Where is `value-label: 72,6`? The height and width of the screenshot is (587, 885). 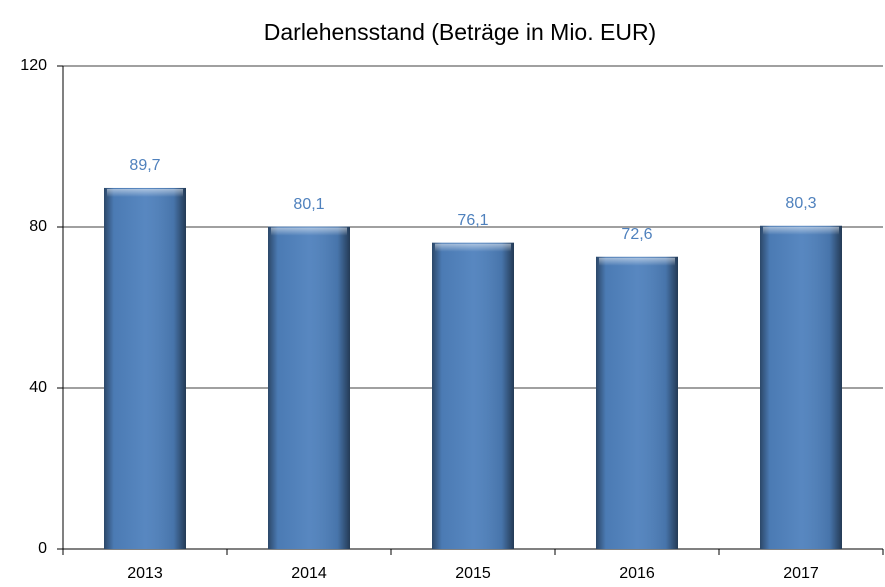
value-label: 72,6 is located at coordinates (636, 234).